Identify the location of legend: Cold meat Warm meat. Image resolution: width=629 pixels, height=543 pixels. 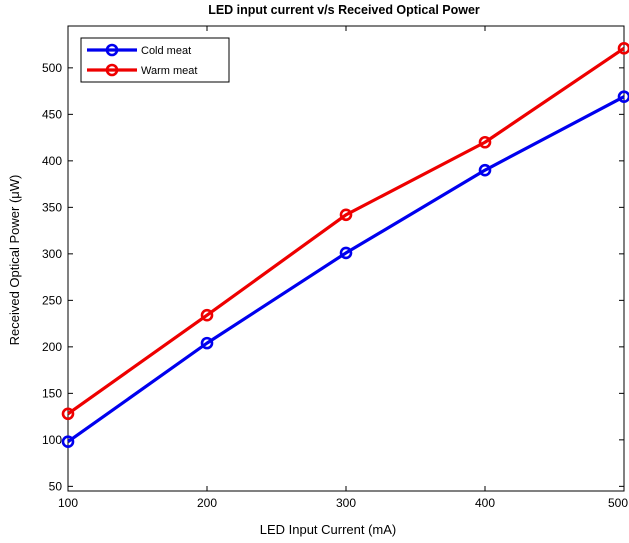
(155, 60).